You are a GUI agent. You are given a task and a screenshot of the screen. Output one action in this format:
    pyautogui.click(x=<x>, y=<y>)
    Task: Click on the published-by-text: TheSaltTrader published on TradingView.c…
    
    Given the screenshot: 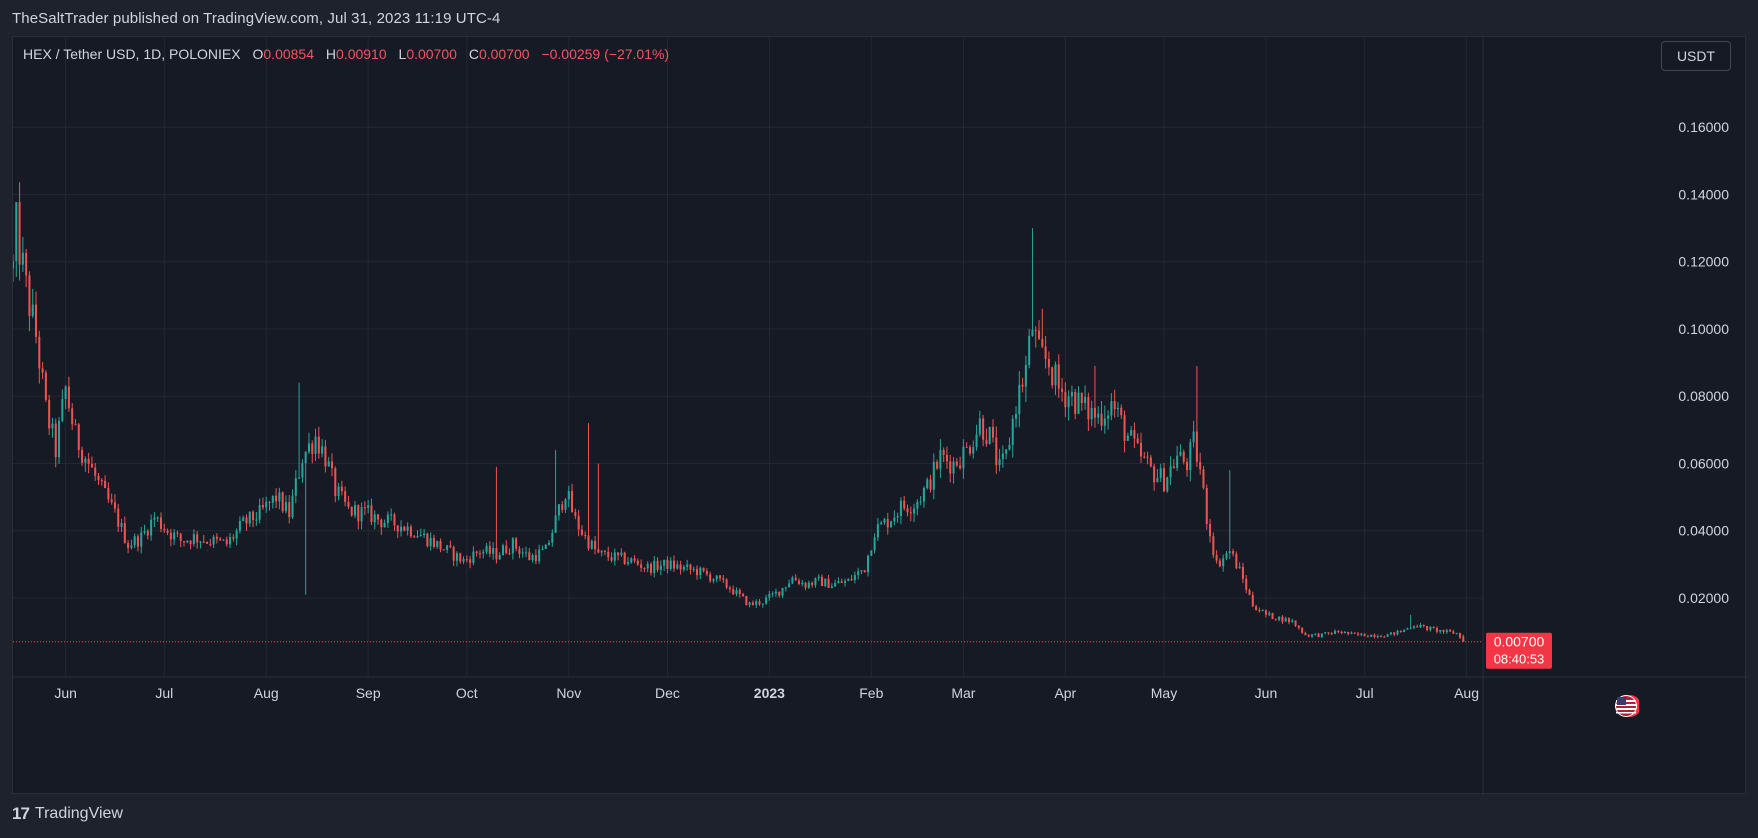 What is the action you would take?
    pyautogui.click(x=256, y=18)
    